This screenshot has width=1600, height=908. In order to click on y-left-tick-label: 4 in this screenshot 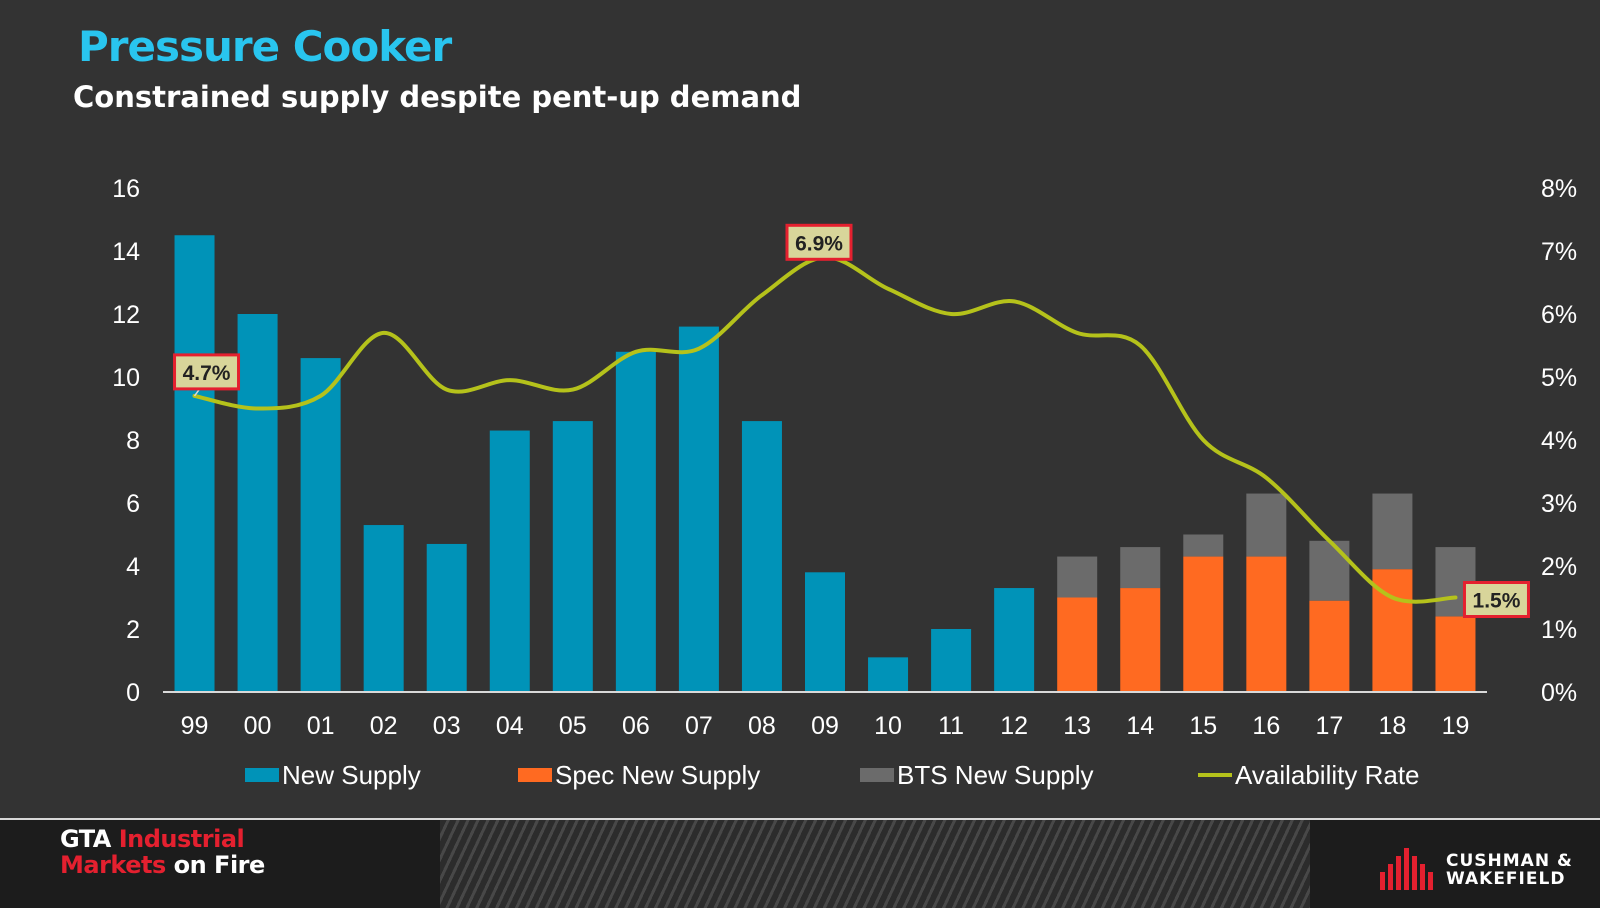, I will do `click(133, 567)`.